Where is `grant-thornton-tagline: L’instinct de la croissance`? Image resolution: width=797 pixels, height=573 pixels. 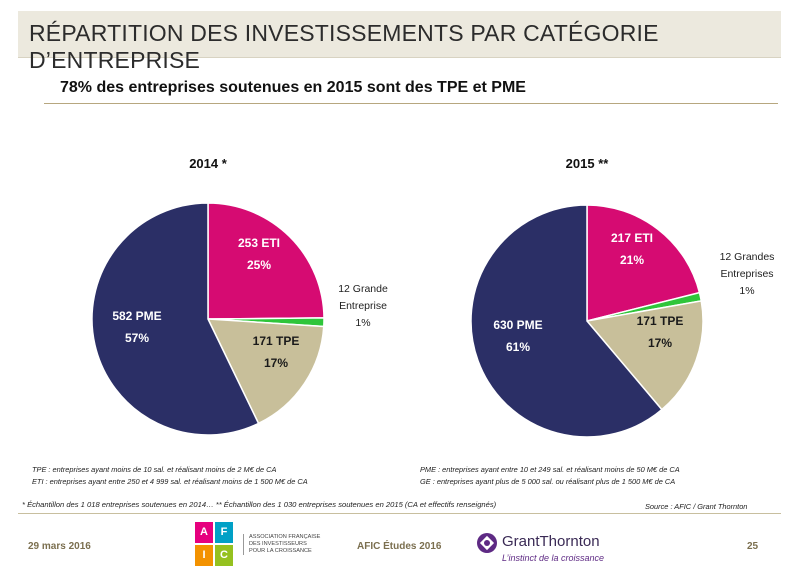 grant-thornton-tagline: L’instinct de la croissance is located at coordinates (553, 558).